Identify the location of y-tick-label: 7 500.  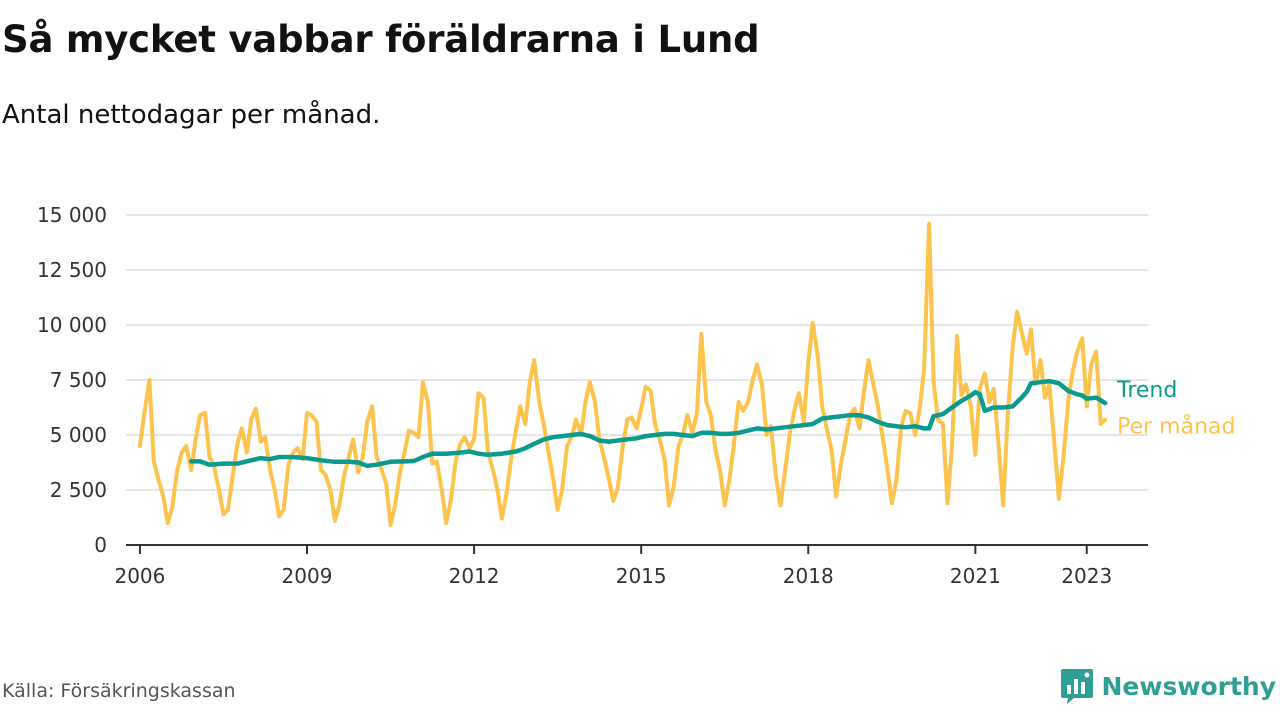
(78, 380).